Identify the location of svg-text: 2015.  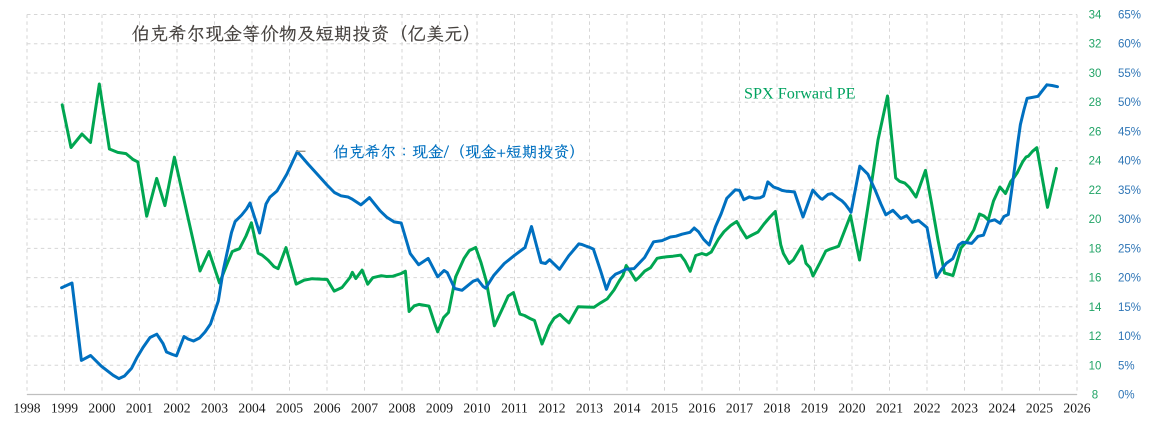
(664, 407).